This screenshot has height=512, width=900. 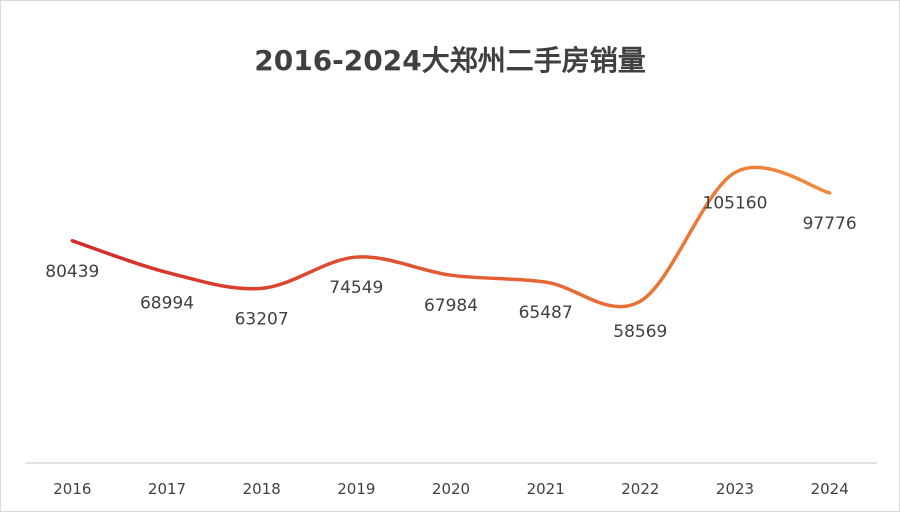 What do you see at coordinates (546, 313) in the screenshot?
I see `data-label-2021: 65487` at bounding box center [546, 313].